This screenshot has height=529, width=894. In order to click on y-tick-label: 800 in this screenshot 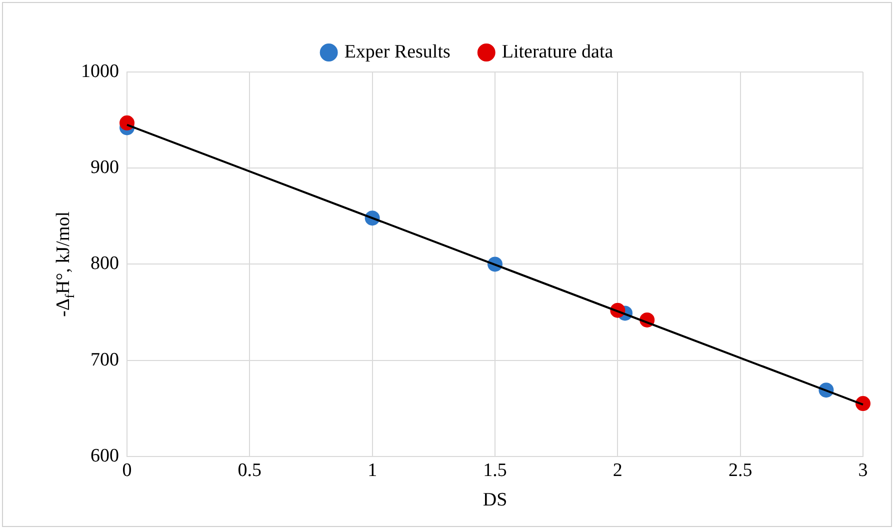, I will do `click(104, 263)`.